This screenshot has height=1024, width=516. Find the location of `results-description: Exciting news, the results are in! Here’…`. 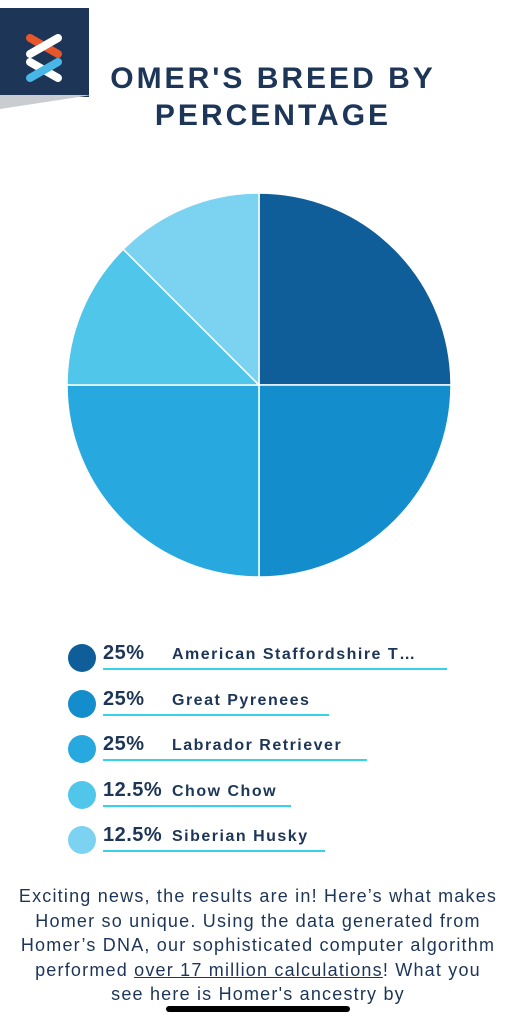

results-description: Exciting news, the results are in! Here’… is located at coordinates (258, 945).